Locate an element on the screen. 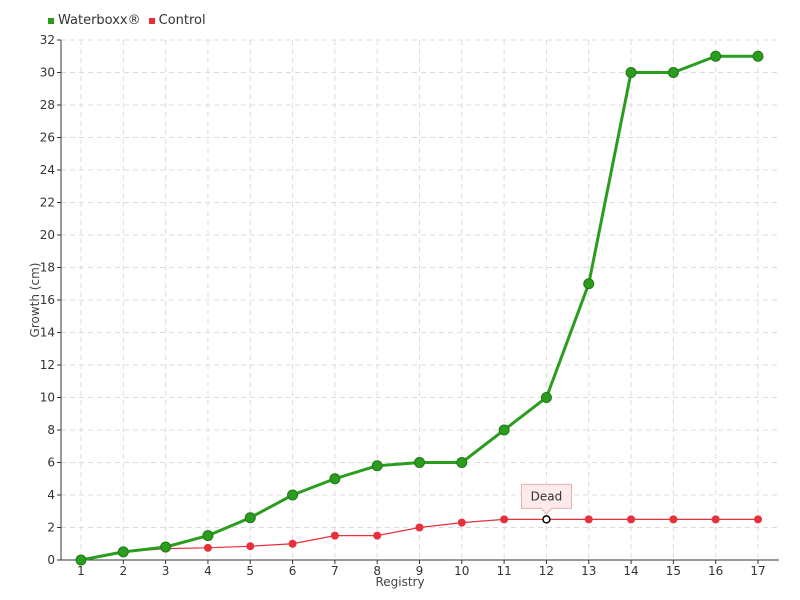 This screenshot has height=600, width=800. legend-item-waterboxx: Waterboxx® is located at coordinates (94, 20).